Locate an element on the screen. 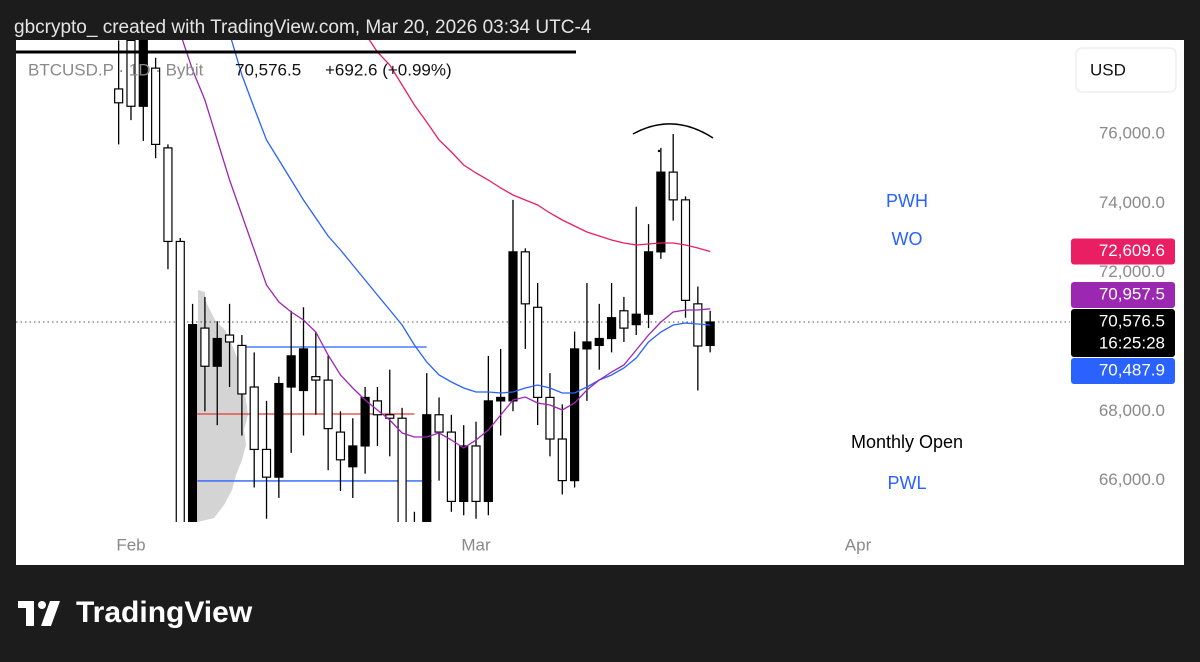 The image size is (1200, 662). y-tick-label: 76,000.0 is located at coordinates (1132, 132).